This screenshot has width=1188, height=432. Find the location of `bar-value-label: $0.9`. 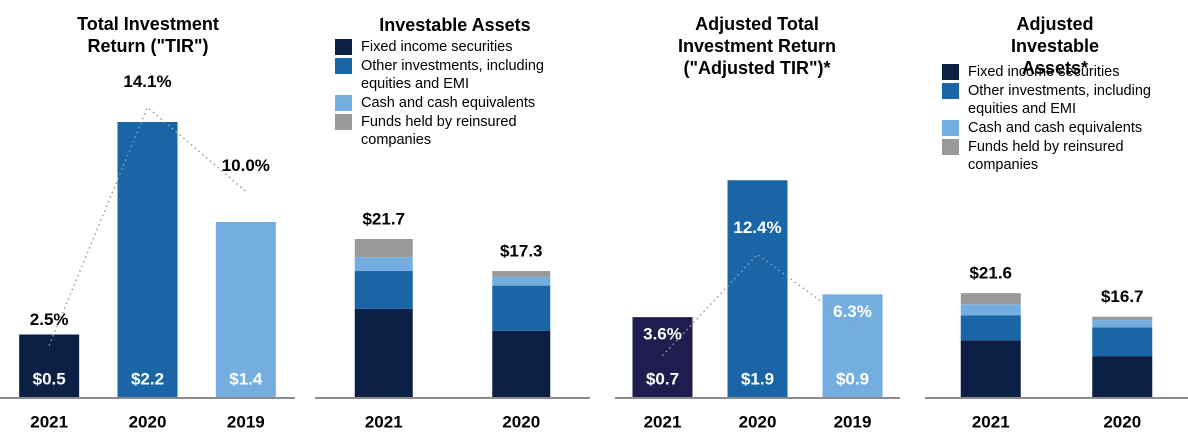

bar-value-label: $0.9 is located at coordinates (852, 378).